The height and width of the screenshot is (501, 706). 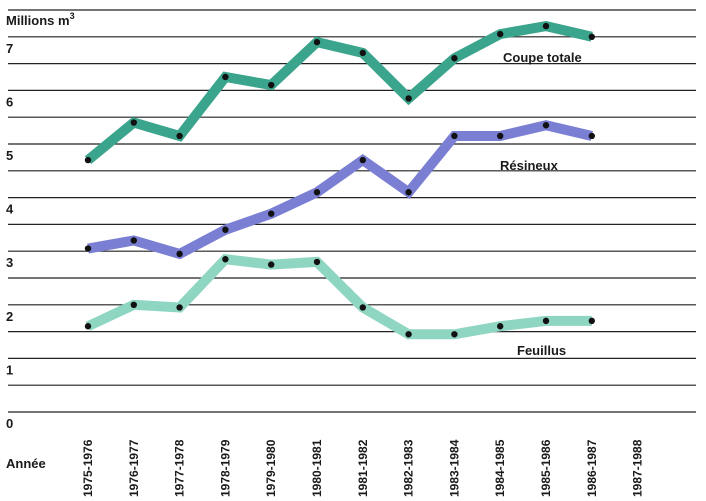 I want to click on y-tick-label: 4, so click(x=10, y=209).